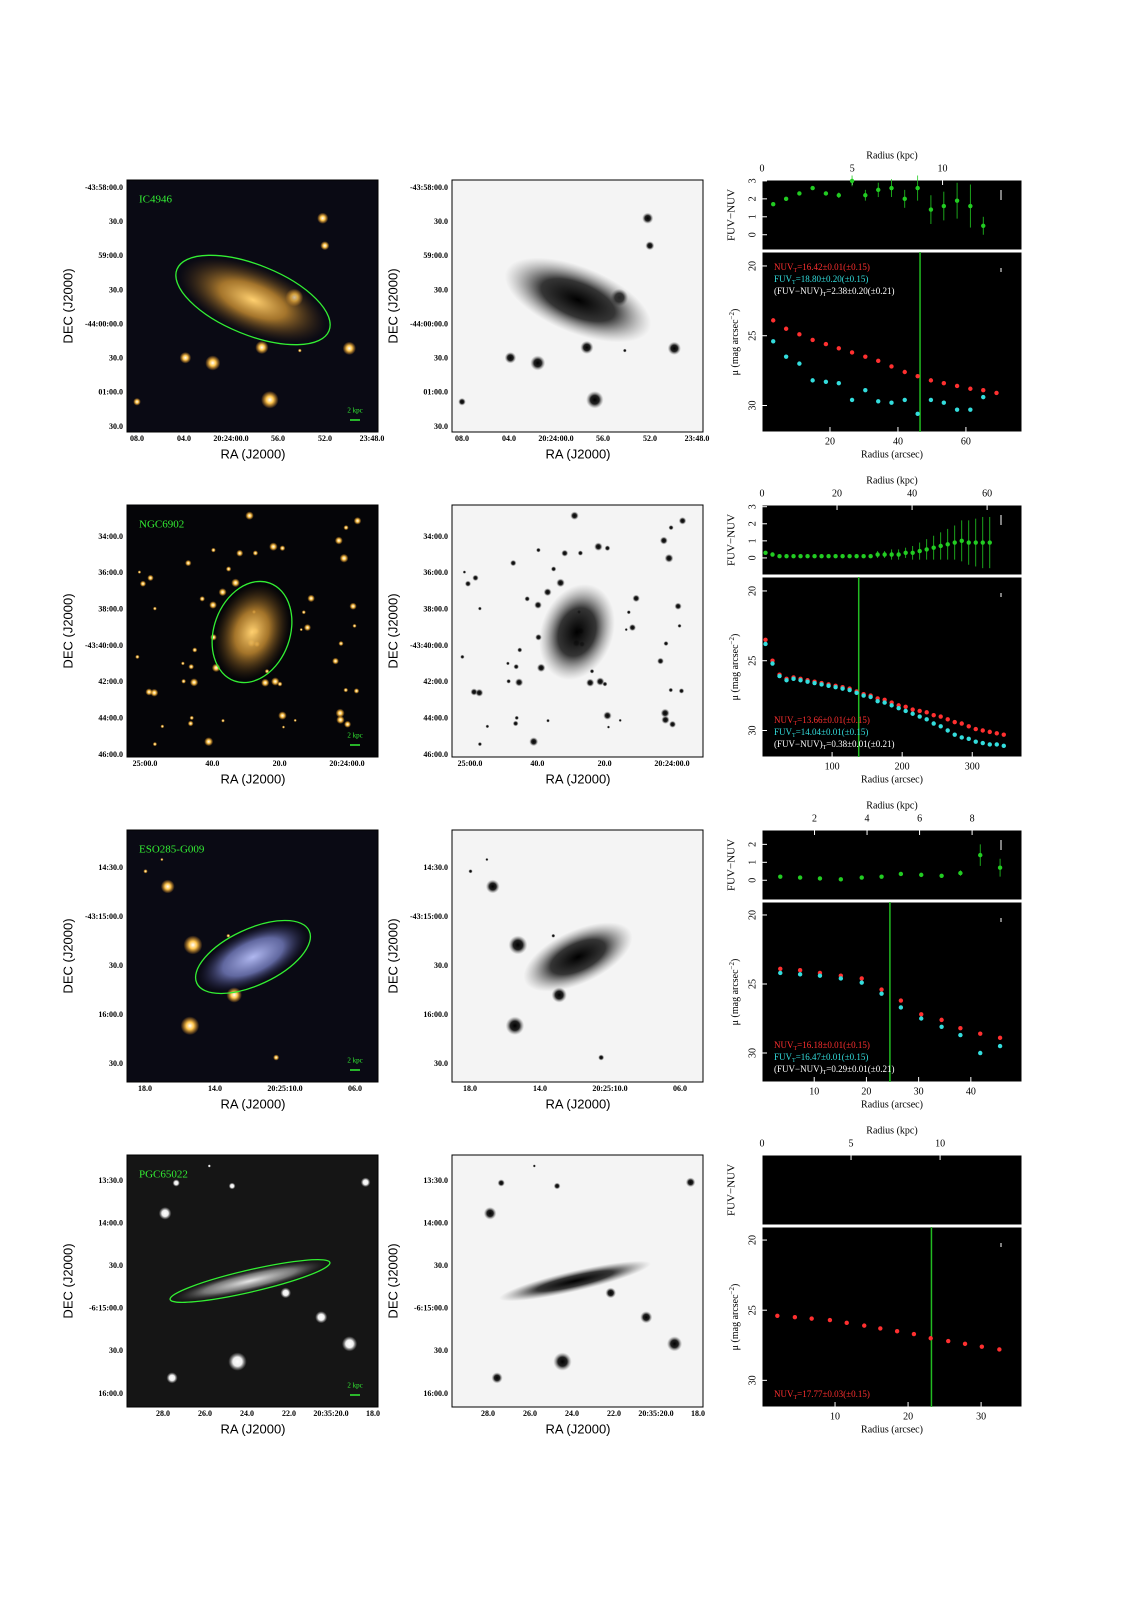 The height and width of the screenshot is (1600, 1131). I want to click on mu-panel, so click(892, 667).